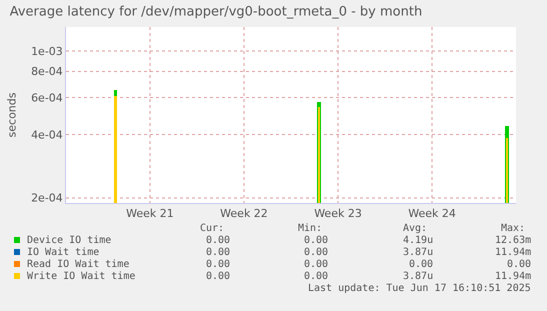 The image size is (547, 311). I want to click on x-tick-label: Week 23, so click(338, 213).